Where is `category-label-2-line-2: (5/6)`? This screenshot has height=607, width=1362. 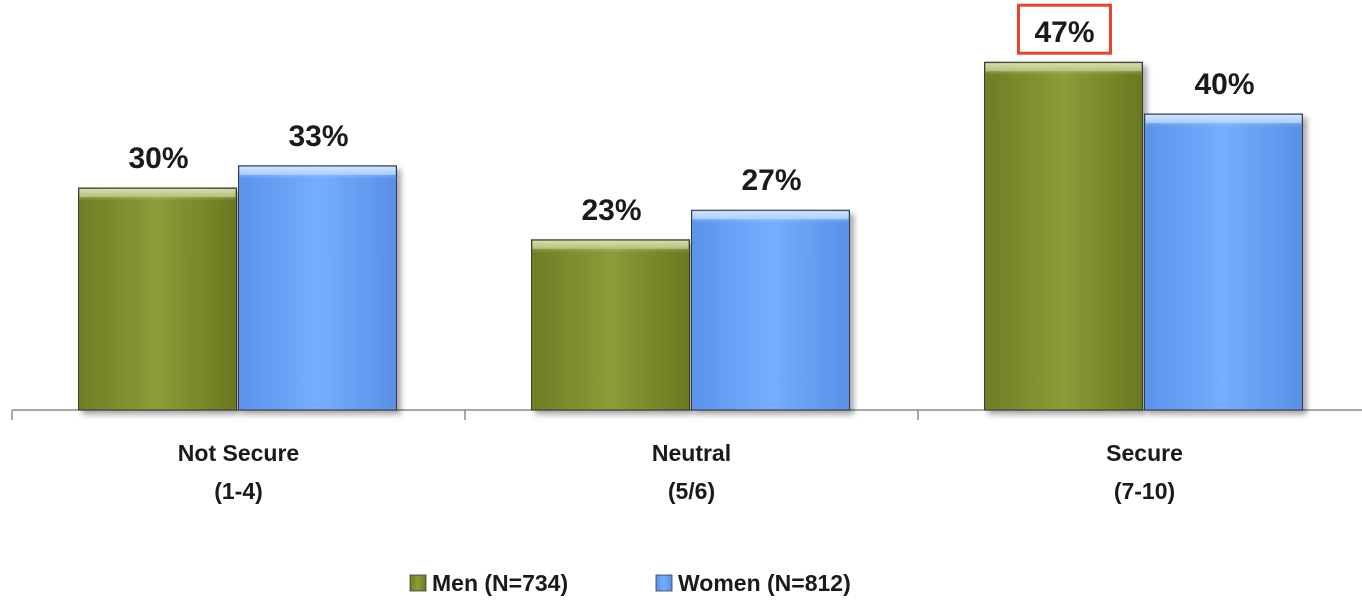 category-label-2-line-2: (5/6) is located at coordinates (691, 491).